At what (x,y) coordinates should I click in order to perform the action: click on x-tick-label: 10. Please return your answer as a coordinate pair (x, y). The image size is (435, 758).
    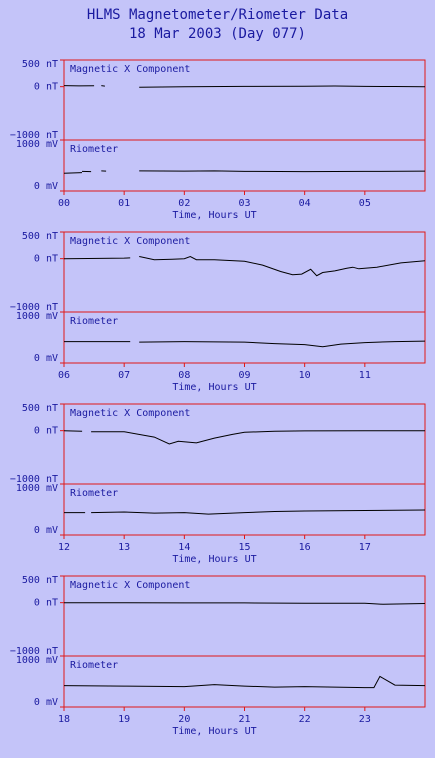
    Looking at the image, I should click on (305, 375).